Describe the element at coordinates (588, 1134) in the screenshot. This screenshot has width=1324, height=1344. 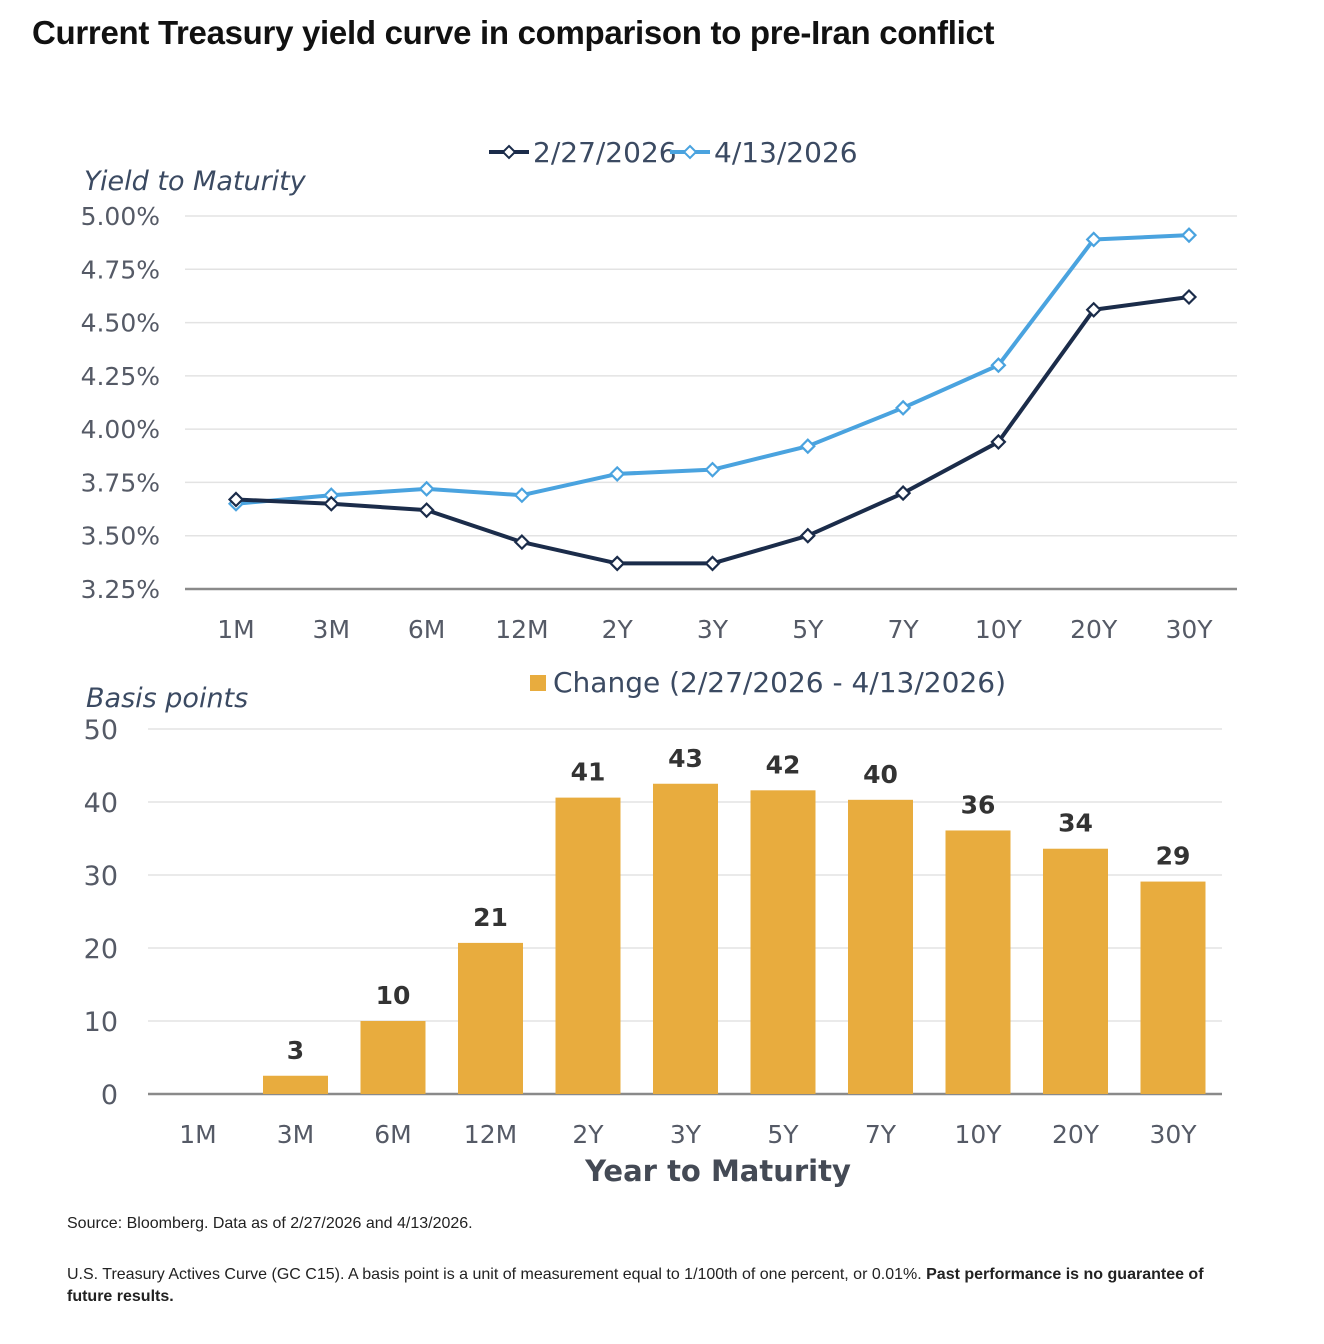
I see `bar-x-tick-label: 2Y` at that location.